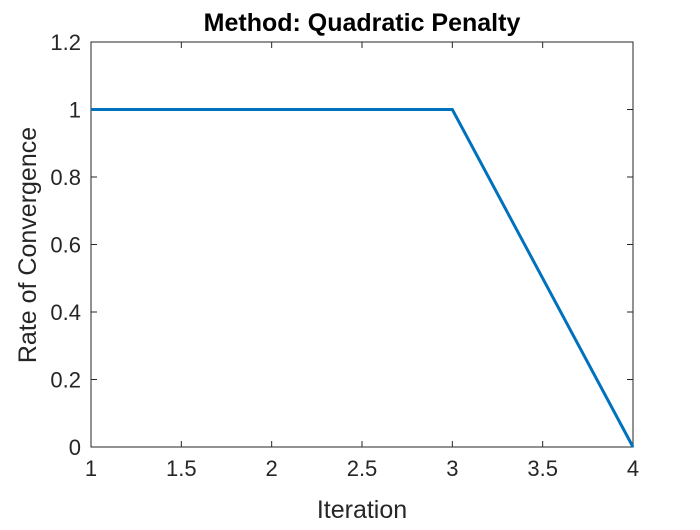 This screenshot has height=530, width=700. What do you see at coordinates (65, 42) in the screenshot?
I see `y-tick-label: 1.2` at bounding box center [65, 42].